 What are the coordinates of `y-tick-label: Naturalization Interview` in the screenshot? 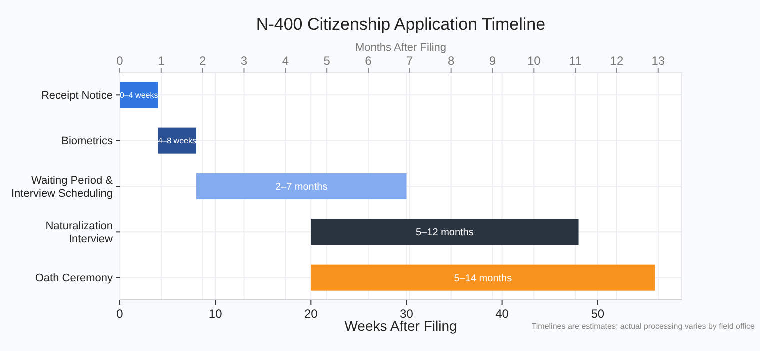 It's located at (80, 233).